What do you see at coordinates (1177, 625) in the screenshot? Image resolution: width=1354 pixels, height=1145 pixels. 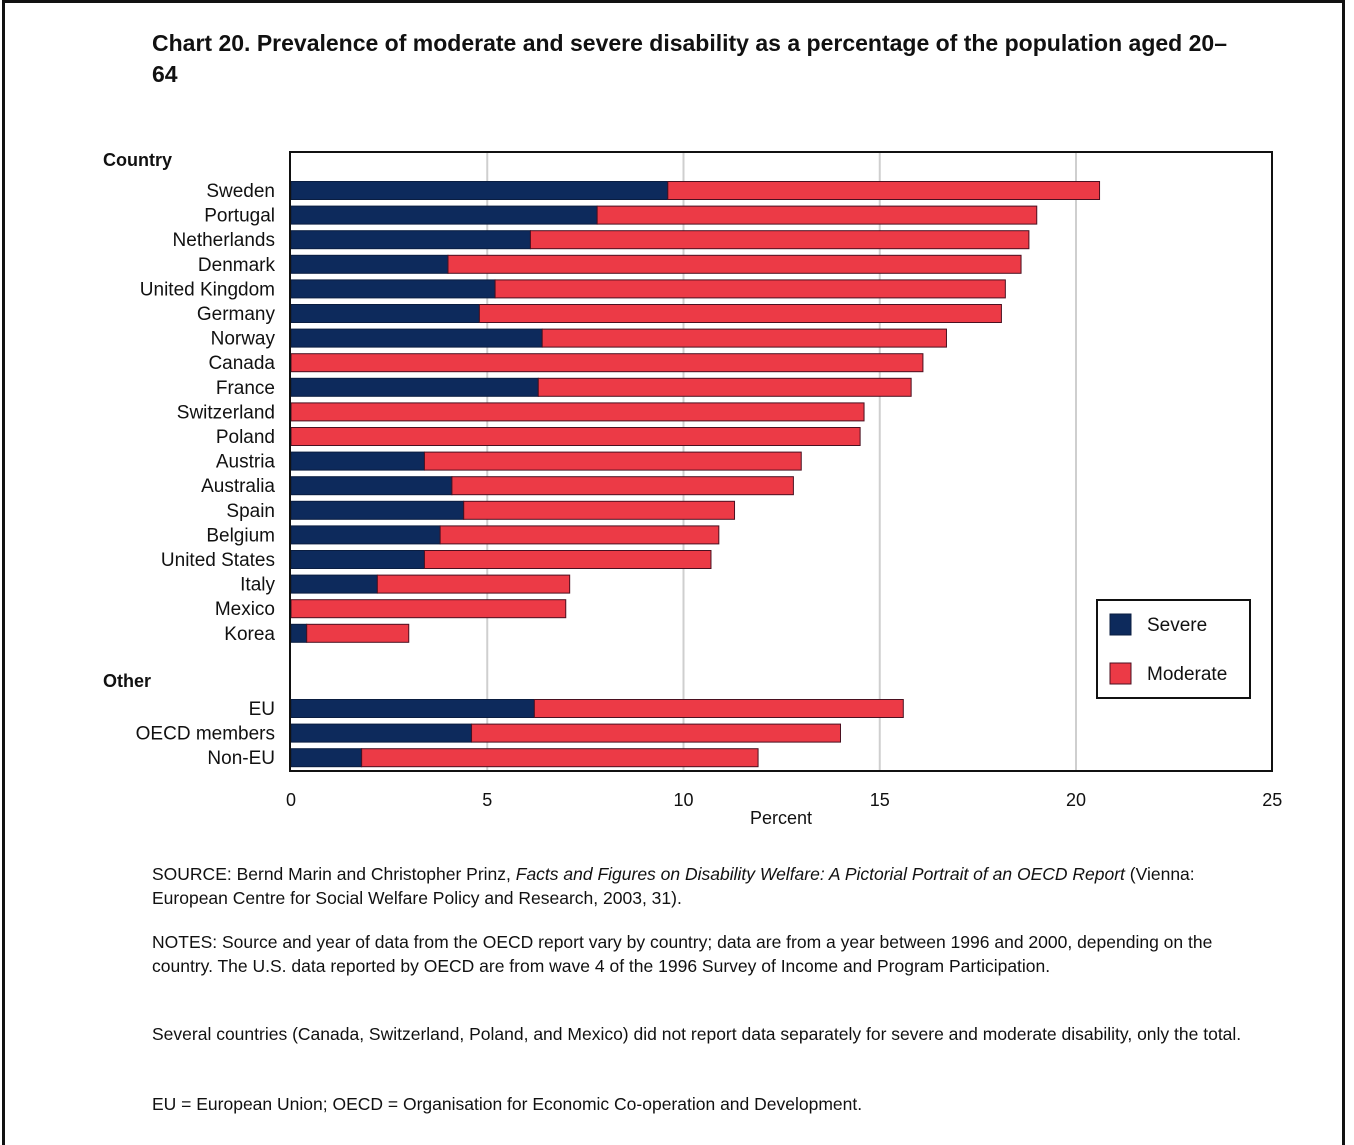 I see `legend-label: Severe` at bounding box center [1177, 625].